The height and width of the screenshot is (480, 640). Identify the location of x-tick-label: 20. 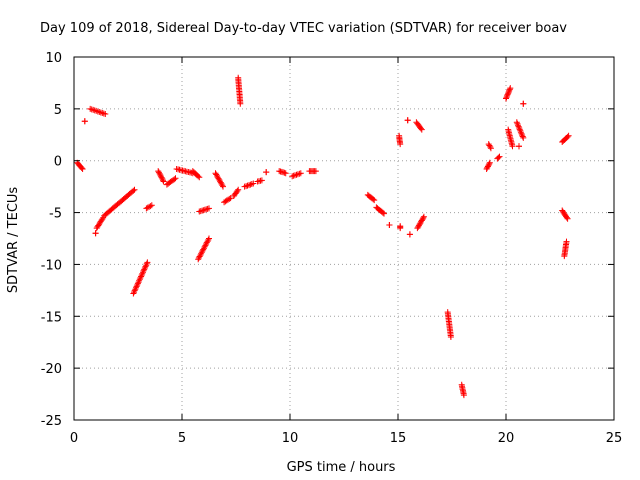
(506, 438).